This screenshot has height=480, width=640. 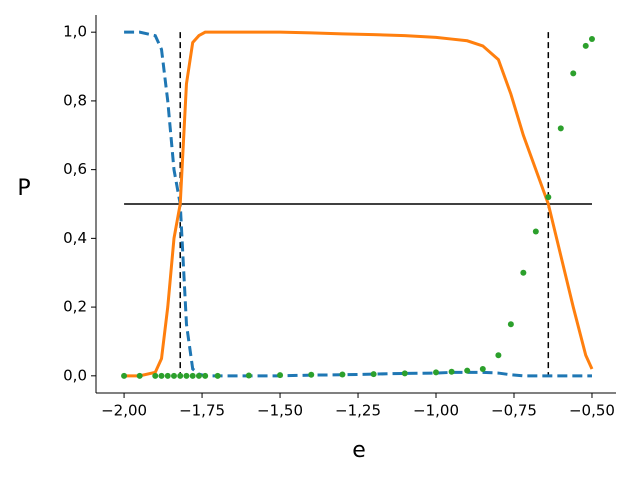 I want to click on x-axis-label: e, so click(x=359, y=450).